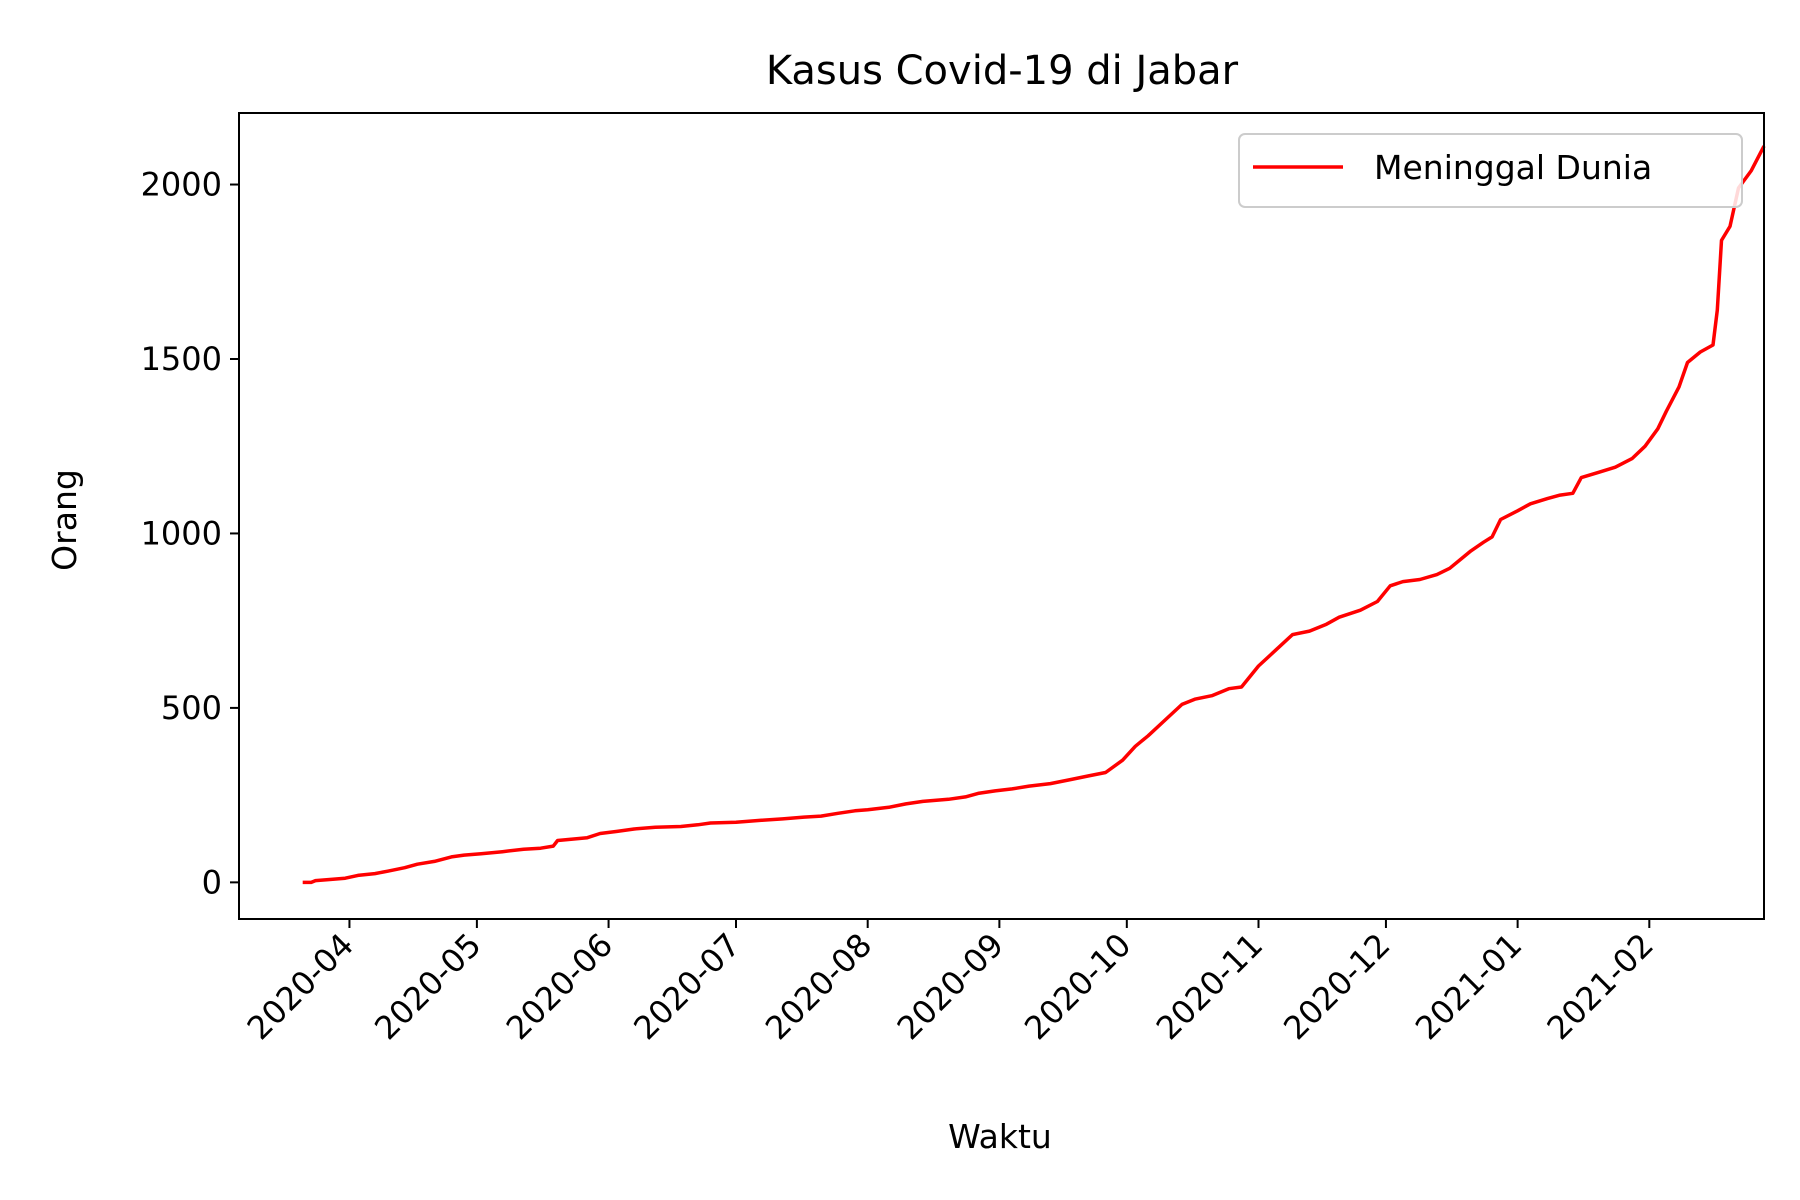 This screenshot has width=1800, height=1200. Describe the element at coordinates (181, 533) in the screenshot. I see `y-tick-label: 1000` at that location.